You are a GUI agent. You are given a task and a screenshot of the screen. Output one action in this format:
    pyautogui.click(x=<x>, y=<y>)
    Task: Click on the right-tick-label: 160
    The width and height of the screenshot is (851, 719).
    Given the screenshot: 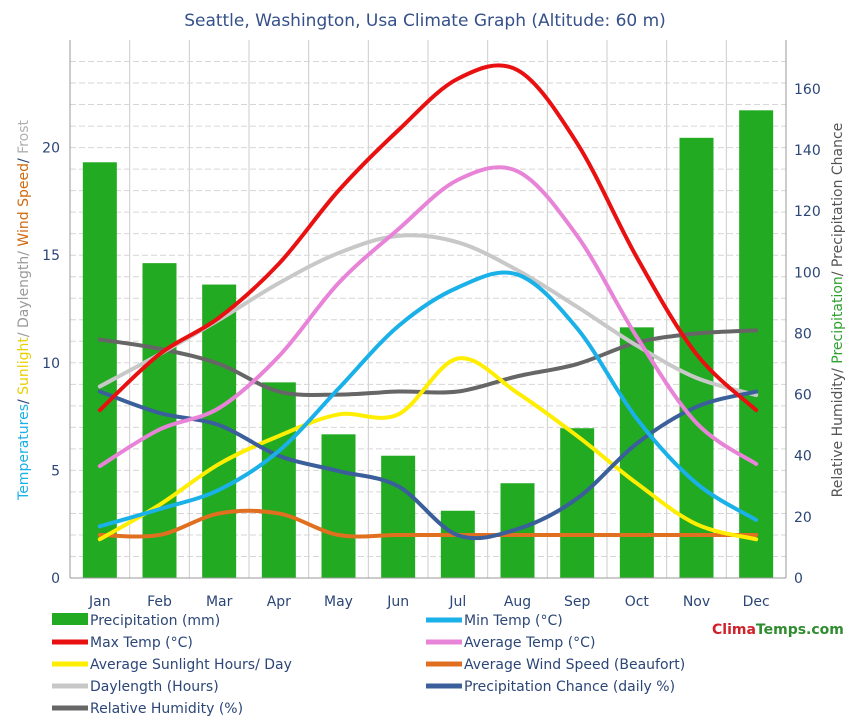 What is the action you would take?
    pyautogui.click(x=807, y=90)
    